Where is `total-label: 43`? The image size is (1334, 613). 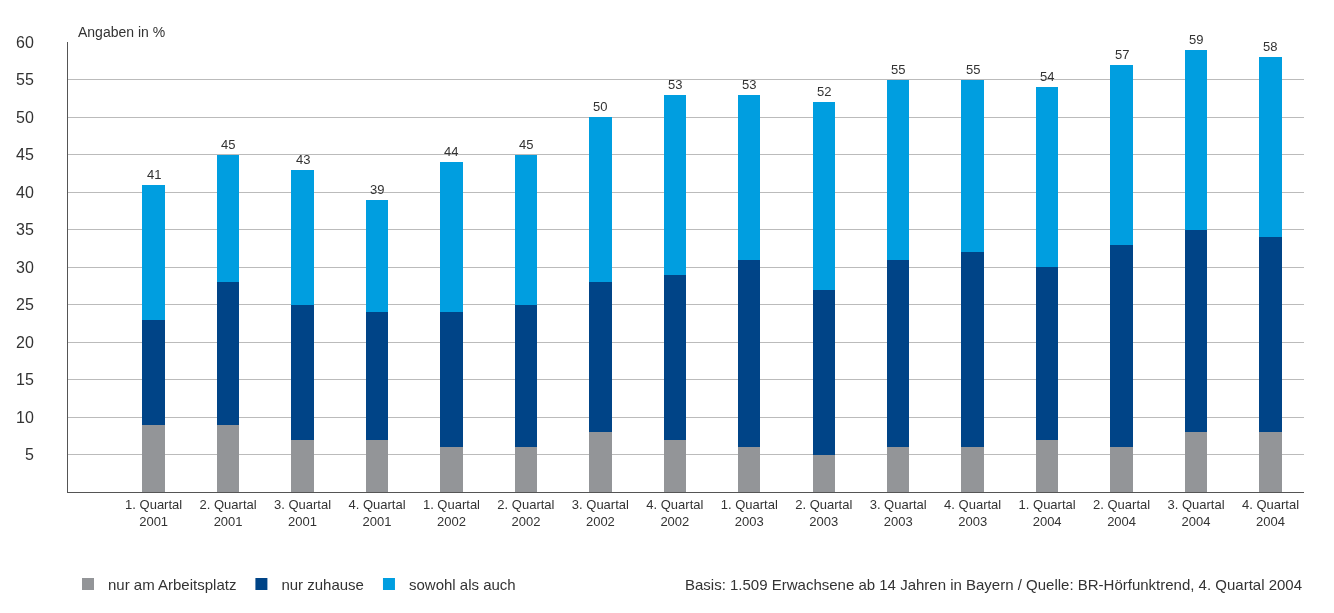 total-label: 43 is located at coordinates (303, 159).